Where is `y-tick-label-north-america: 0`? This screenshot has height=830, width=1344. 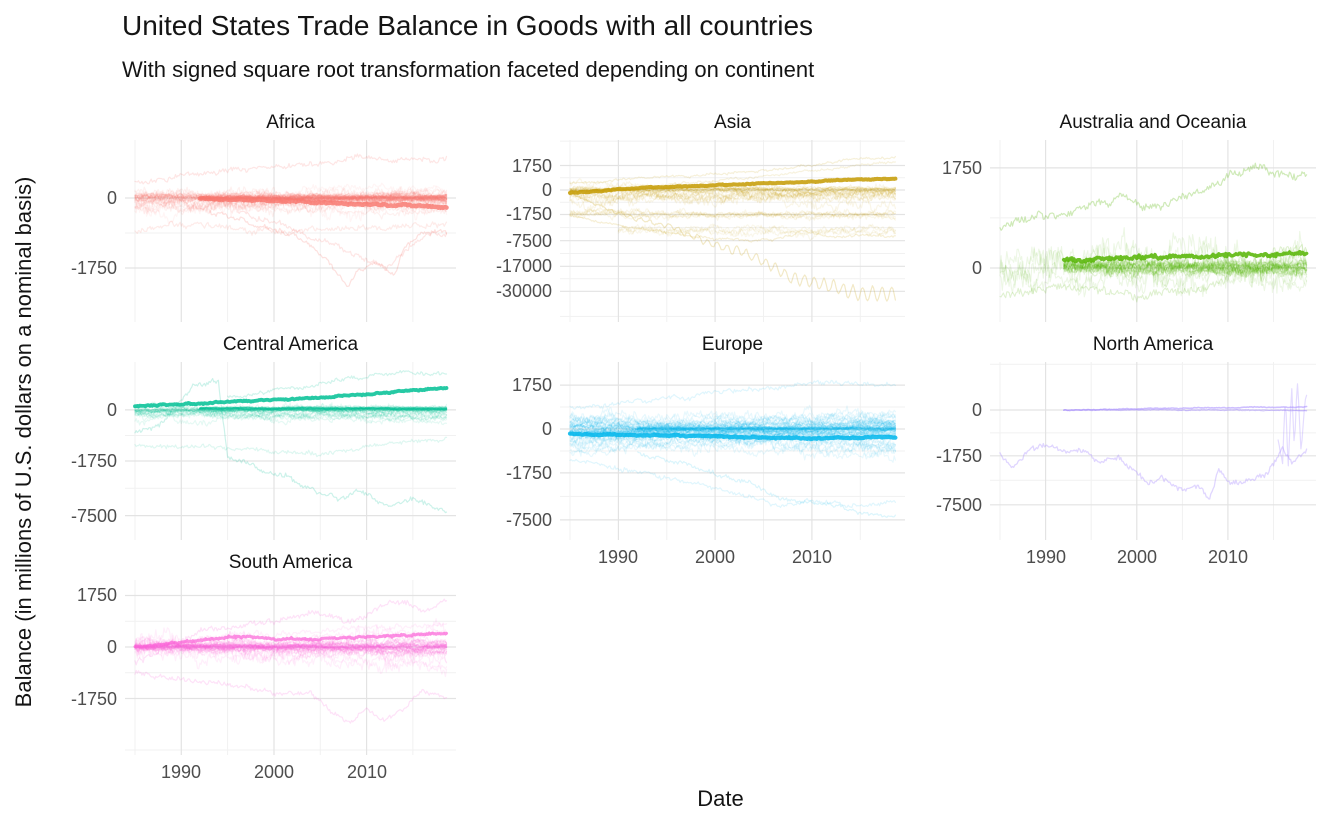
y-tick-label-north-america: 0 is located at coordinates (976, 410).